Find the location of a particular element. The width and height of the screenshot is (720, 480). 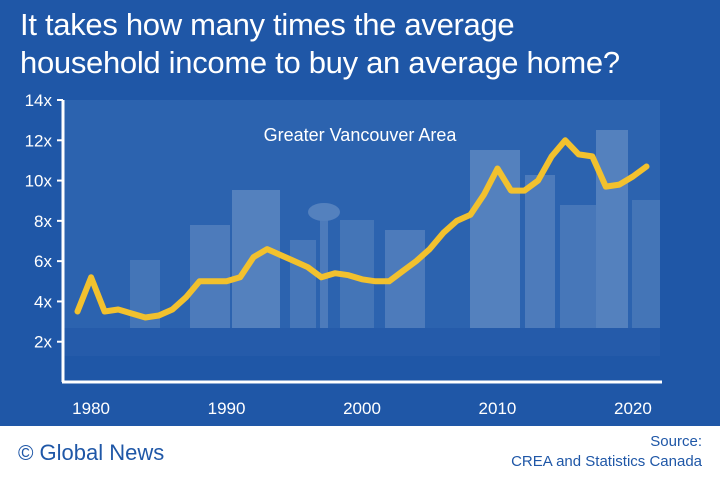

x-axis-ticks: 1980 1990 2000 2010 2020 is located at coordinates (362, 408).